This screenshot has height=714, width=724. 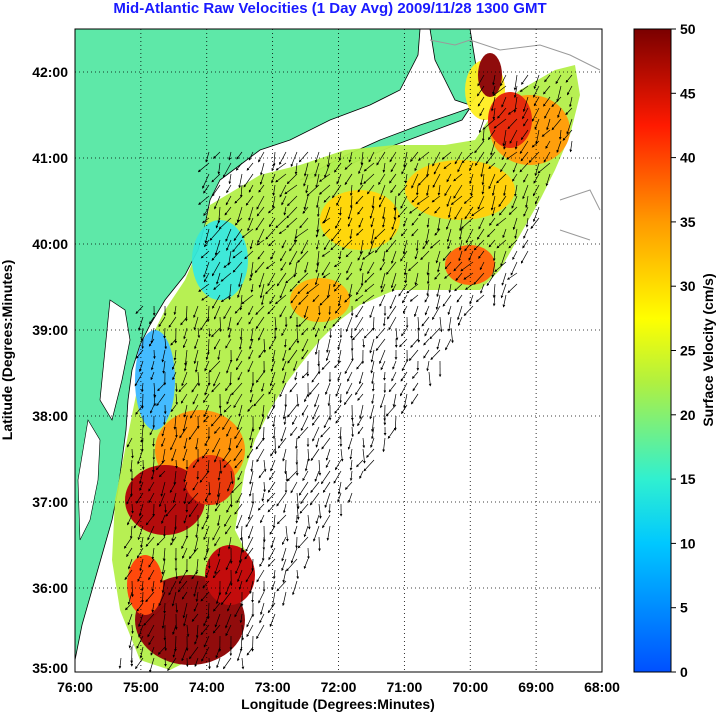 What do you see at coordinates (50, 72) in the screenshot?
I see `lat-tick-label: 42:00` at bounding box center [50, 72].